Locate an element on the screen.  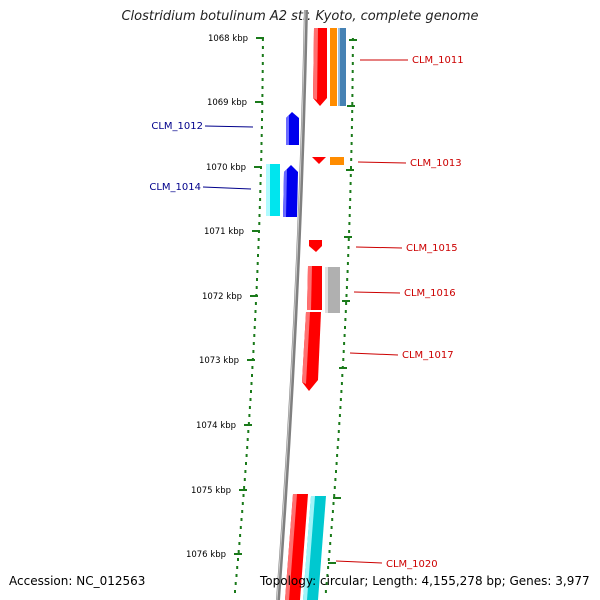
tick-mark: 1070 kbp is located at coordinates (234, 168).